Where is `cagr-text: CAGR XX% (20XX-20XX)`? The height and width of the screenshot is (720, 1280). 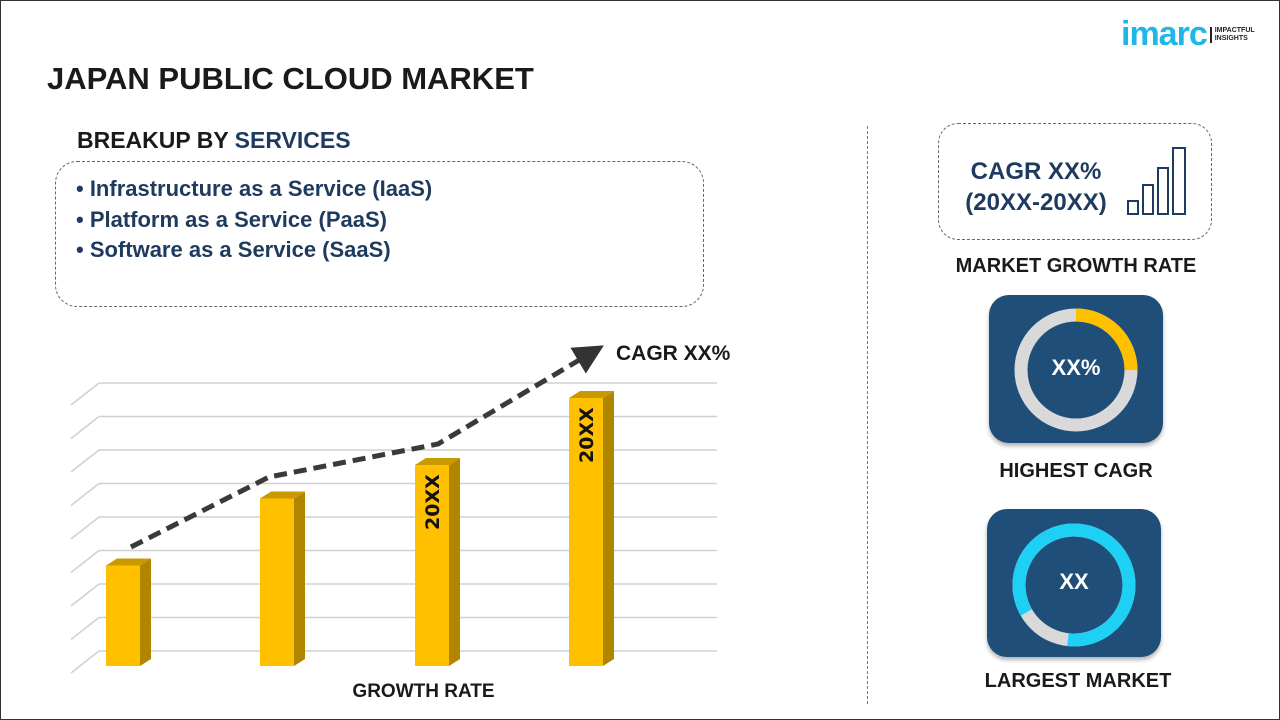 cagr-text: CAGR XX% (20XX-20XX) is located at coordinates (1036, 187).